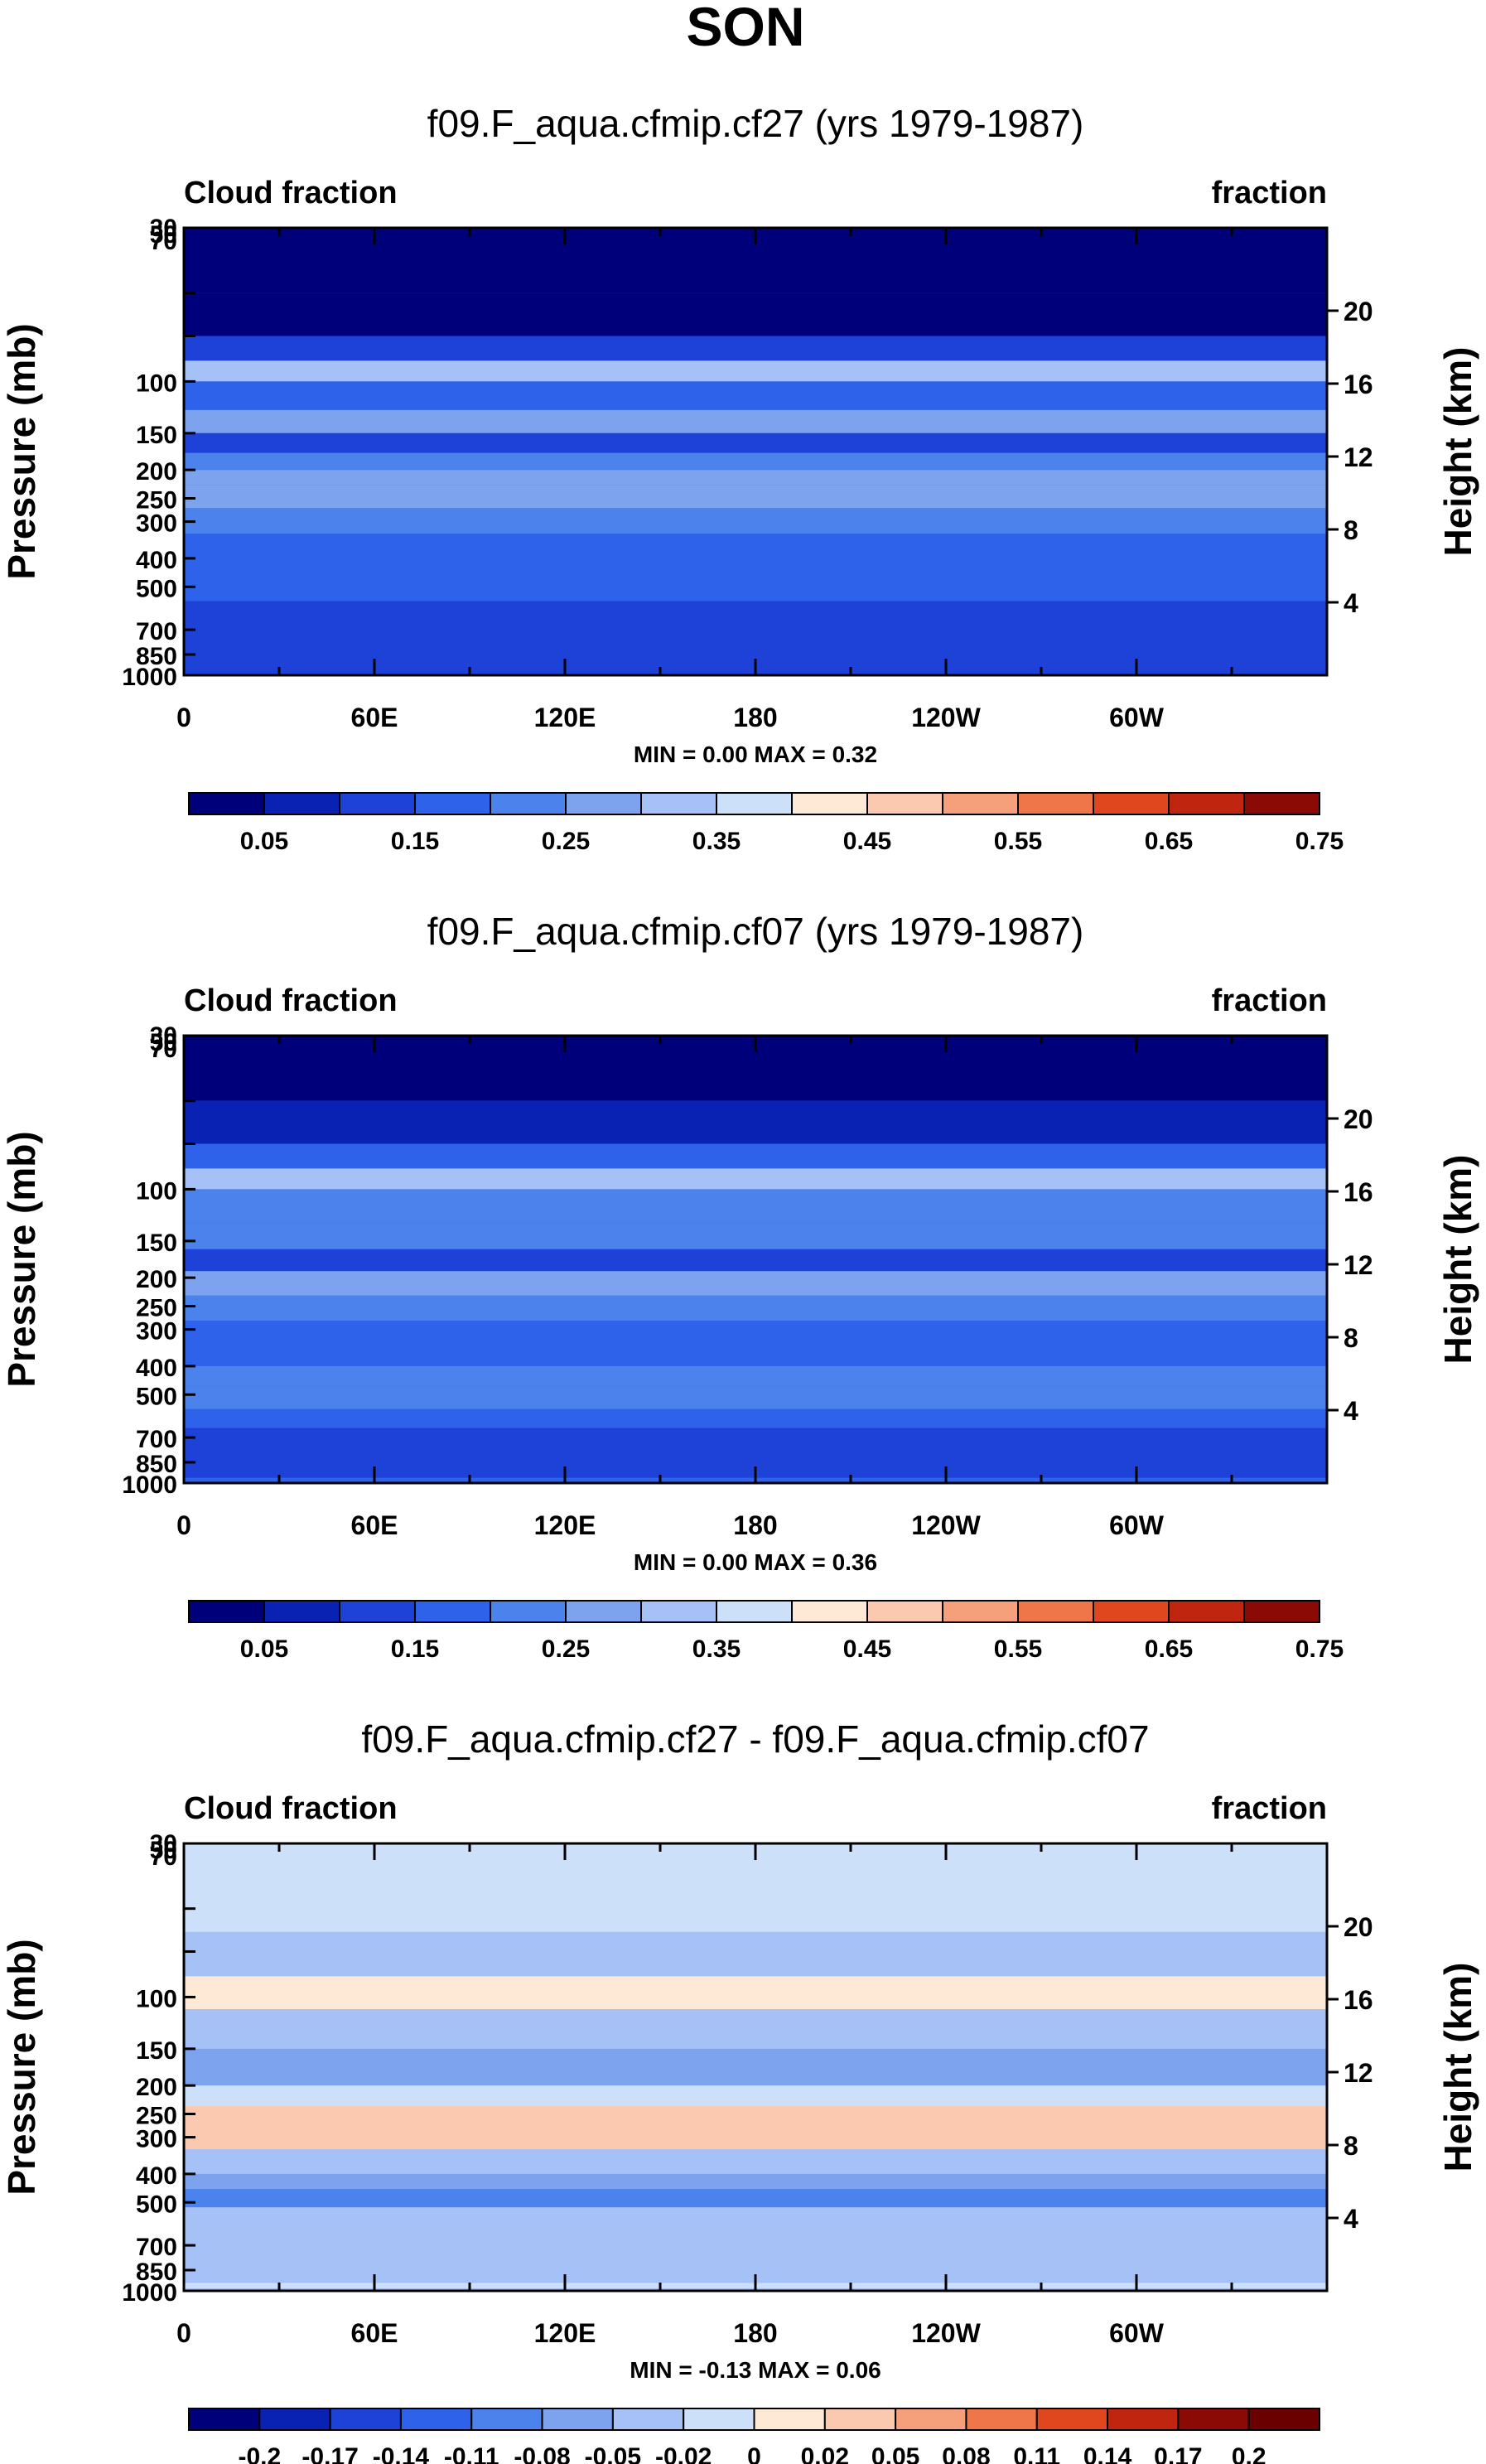  I want to click on colorbar-label: 0.75, so click(1319, 841).